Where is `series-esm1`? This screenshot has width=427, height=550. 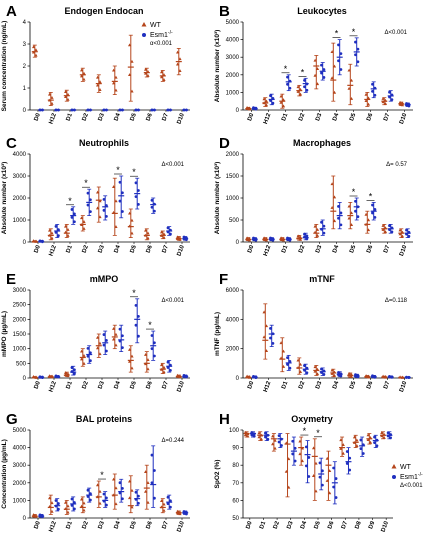
series-esm1 is located at coordinates (113, 209).